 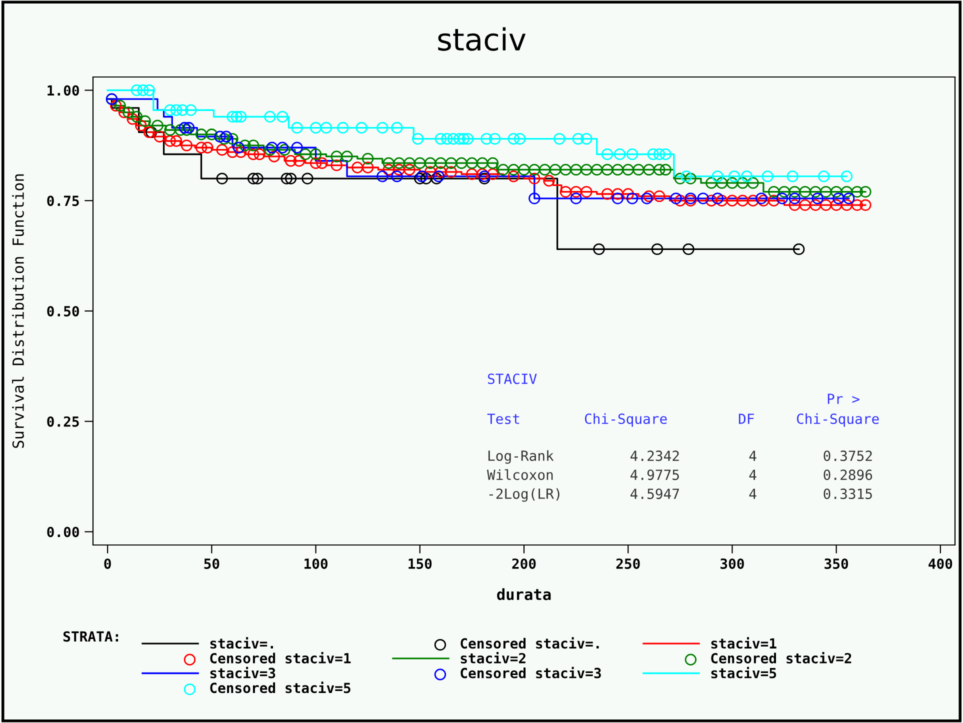 I want to click on annotation: 4.2342, so click(x=654, y=456).